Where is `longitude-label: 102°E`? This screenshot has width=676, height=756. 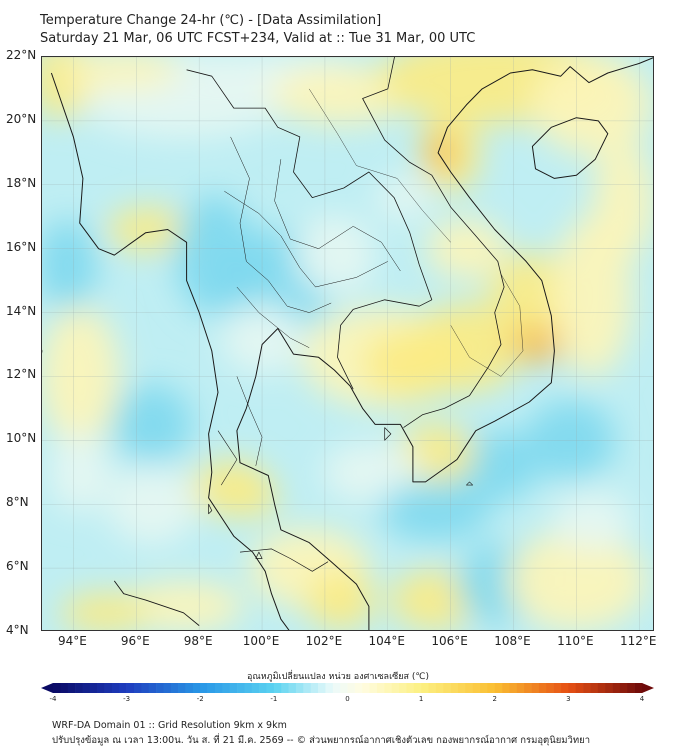 longitude-label: 102°E is located at coordinates (324, 641).